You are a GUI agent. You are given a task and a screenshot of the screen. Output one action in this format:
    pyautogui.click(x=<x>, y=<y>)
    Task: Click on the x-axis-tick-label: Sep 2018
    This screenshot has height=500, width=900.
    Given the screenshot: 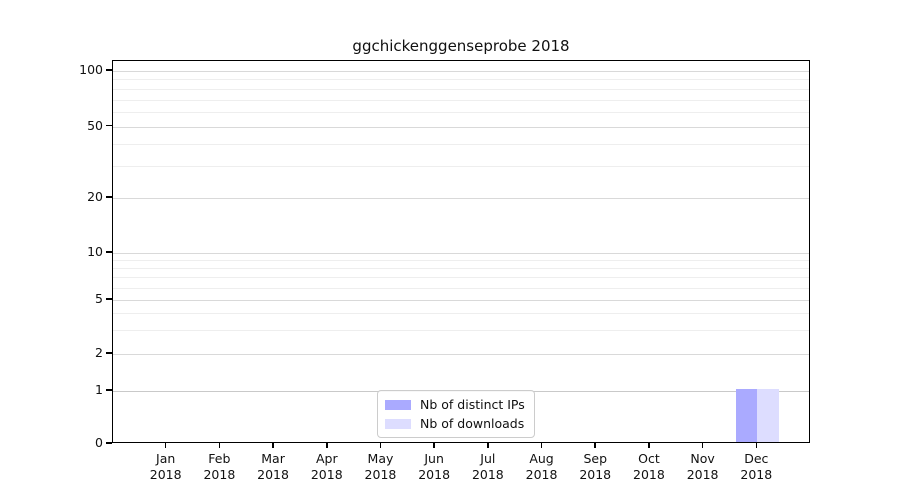 What is the action you would take?
    pyautogui.click(x=595, y=467)
    